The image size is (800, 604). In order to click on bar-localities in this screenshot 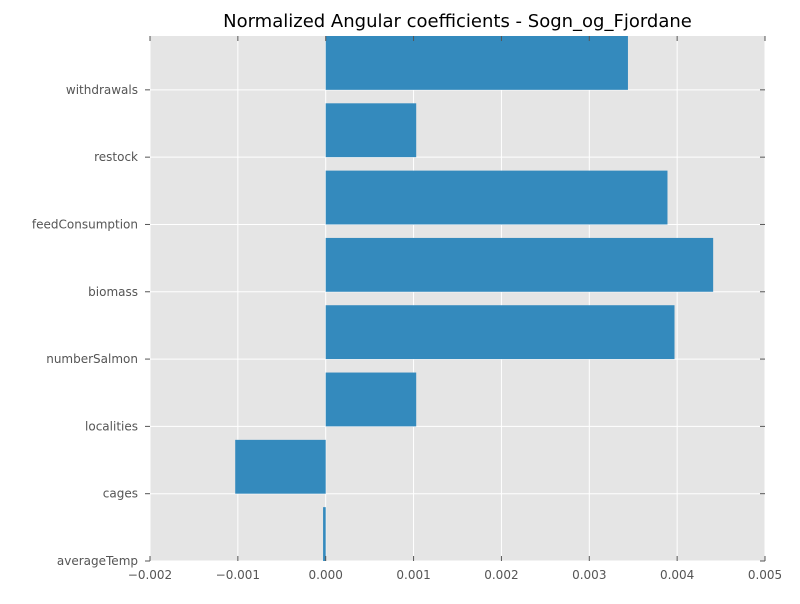, I will do `click(371, 399)`.